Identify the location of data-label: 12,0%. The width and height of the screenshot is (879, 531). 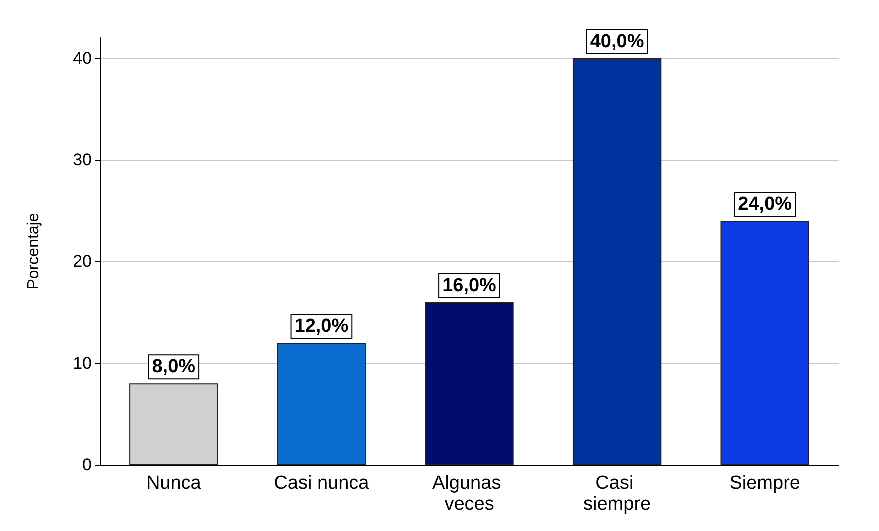
(321, 326).